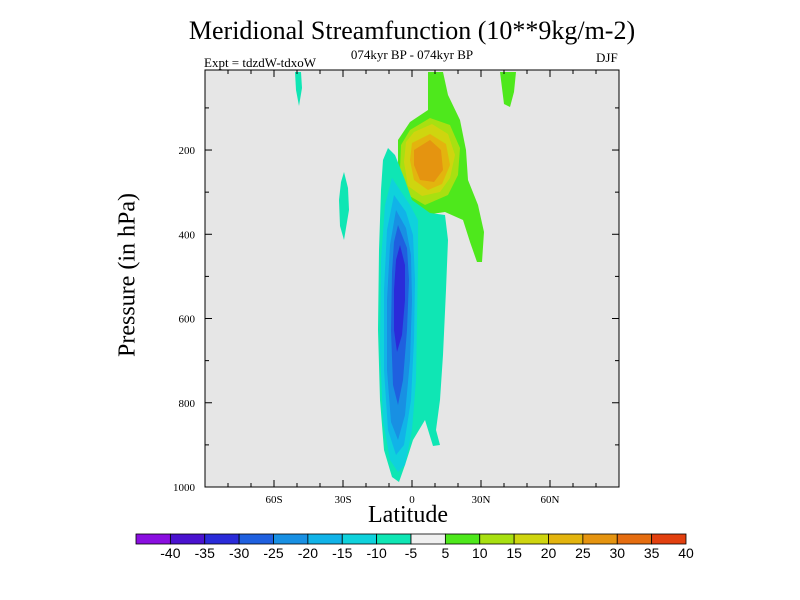  Describe the element at coordinates (342, 553) in the screenshot. I see `colorbar-label: -15` at that location.